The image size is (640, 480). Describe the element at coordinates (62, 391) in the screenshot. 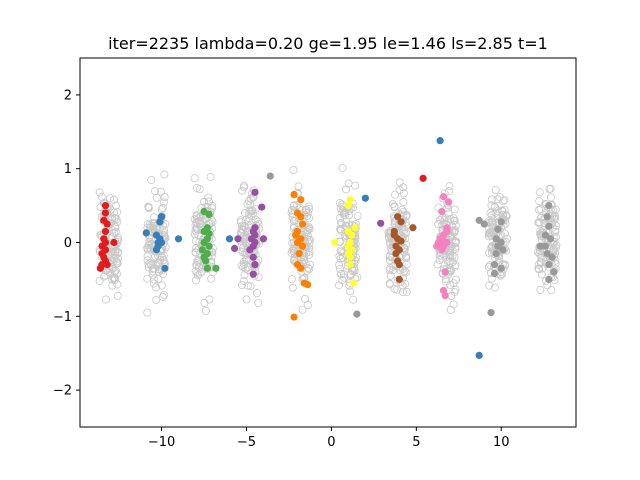

I see `y-tick-label: −2` at that location.